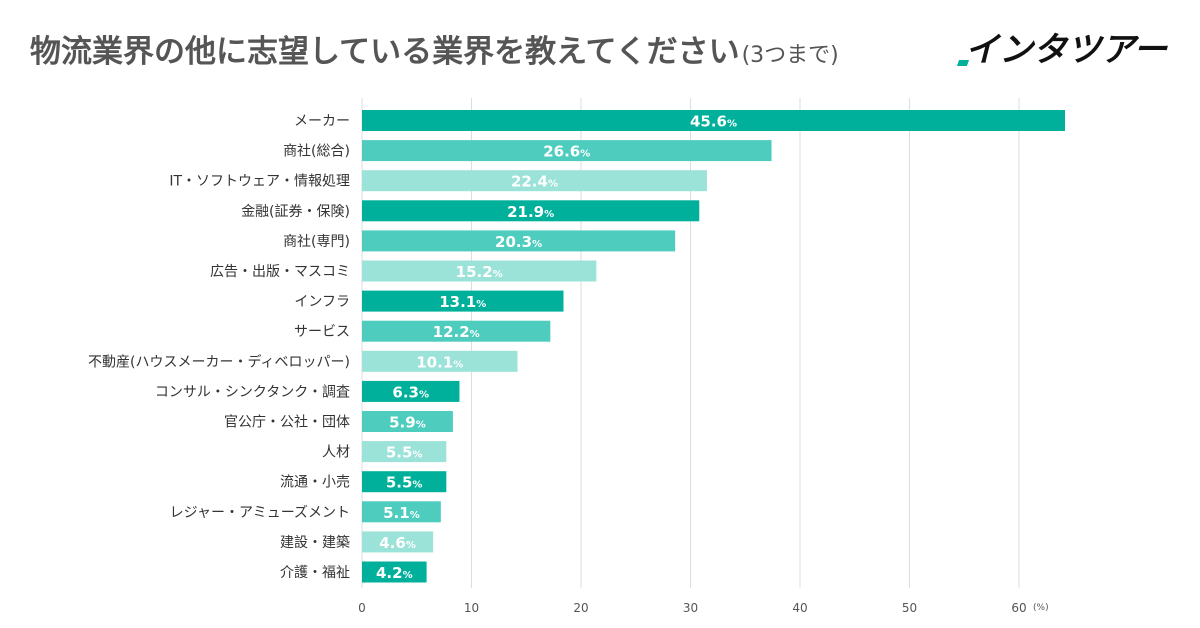  Describe the element at coordinates (322, 302) in the screenshot. I see `category-label: インフラ` at that location.